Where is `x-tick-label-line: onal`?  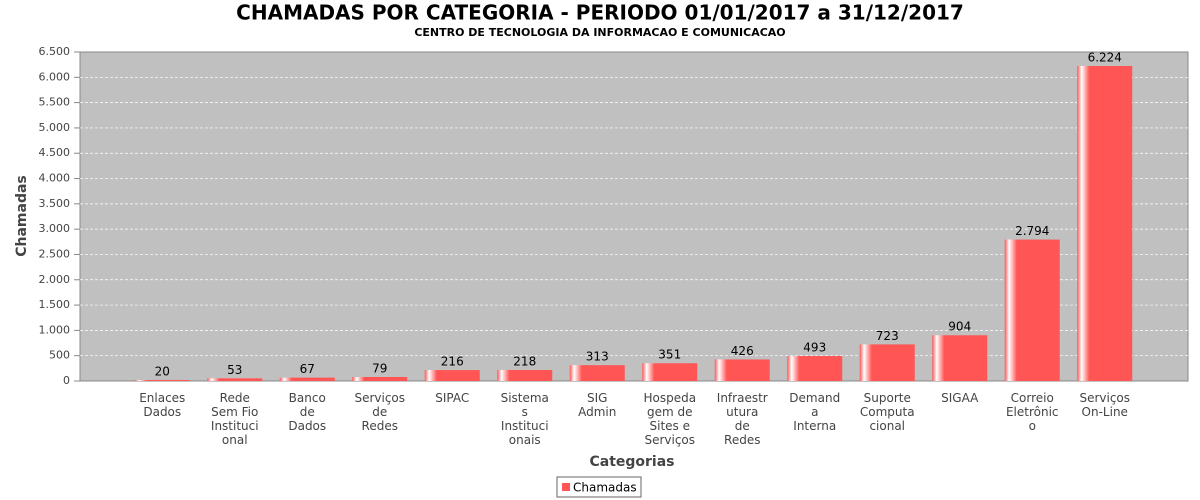
x-tick-label-line: onal is located at coordinates (235, 440).